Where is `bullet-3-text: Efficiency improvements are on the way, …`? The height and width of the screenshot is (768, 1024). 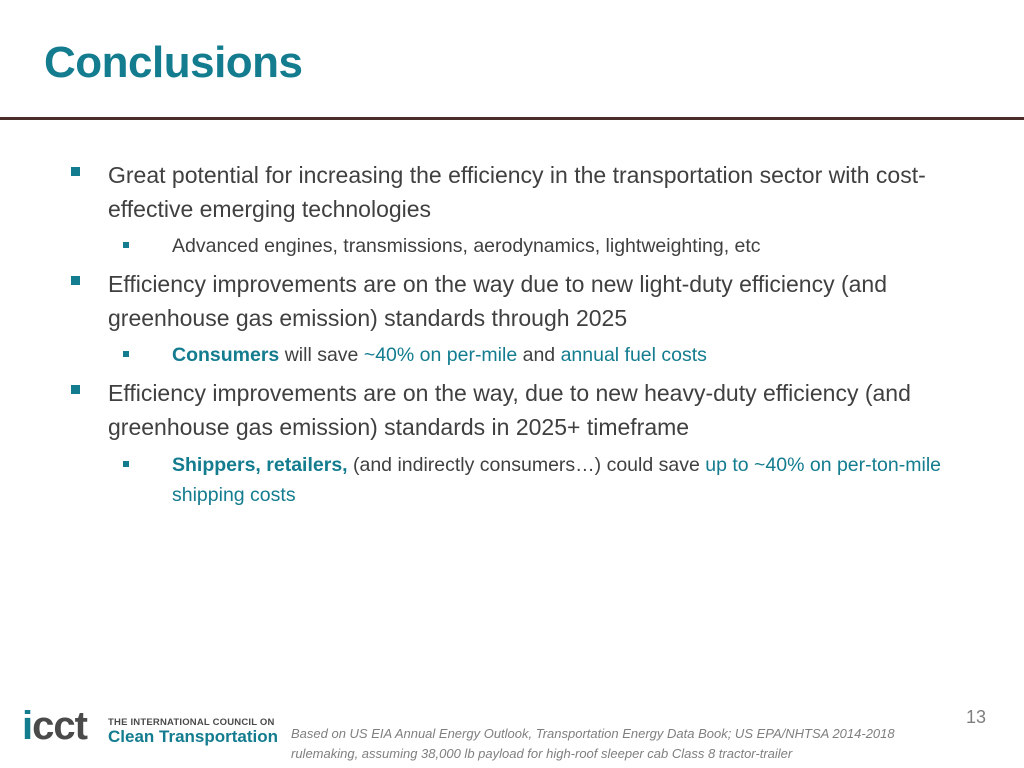
bullet-3-text: Efficiency improvements are on the way, … is located at coordinates (509, 410).